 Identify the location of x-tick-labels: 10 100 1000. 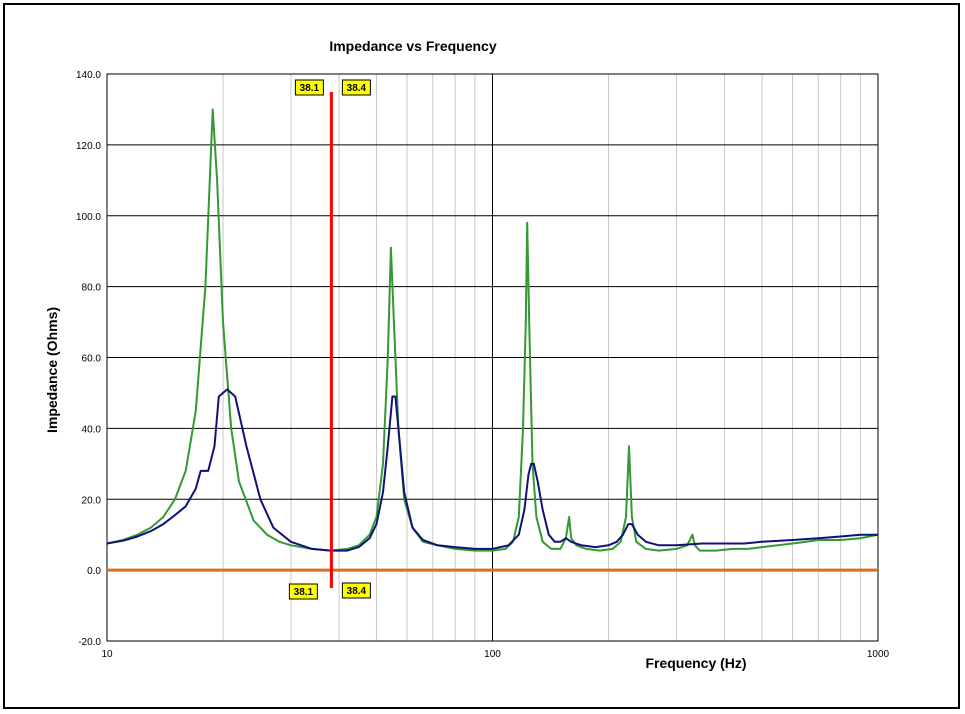
(495, 654).